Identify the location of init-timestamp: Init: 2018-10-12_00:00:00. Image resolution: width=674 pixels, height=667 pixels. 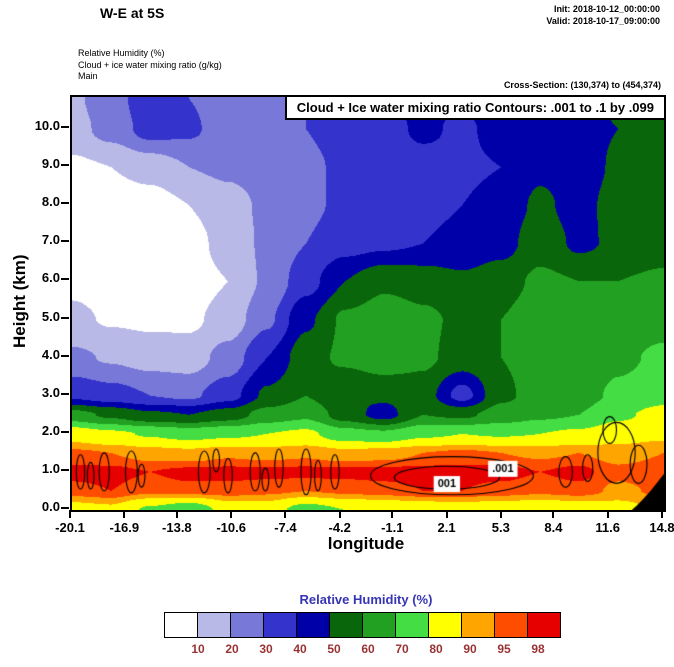
(606, 9).